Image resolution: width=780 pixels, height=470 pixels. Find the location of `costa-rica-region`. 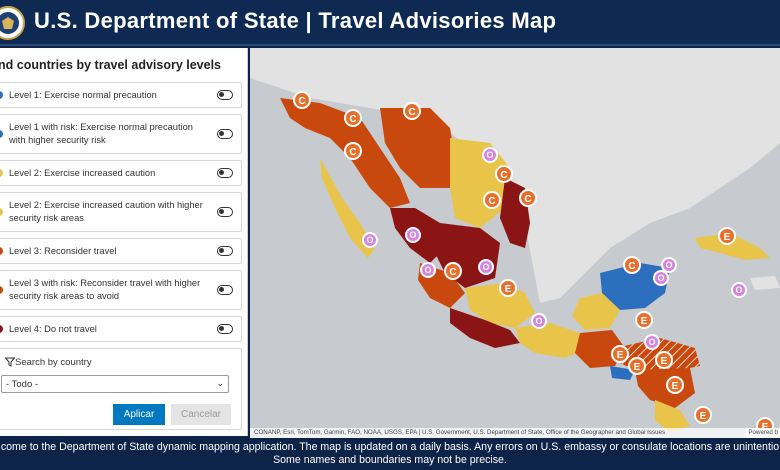

costa-rica-region is located at coordinates (672, 416).